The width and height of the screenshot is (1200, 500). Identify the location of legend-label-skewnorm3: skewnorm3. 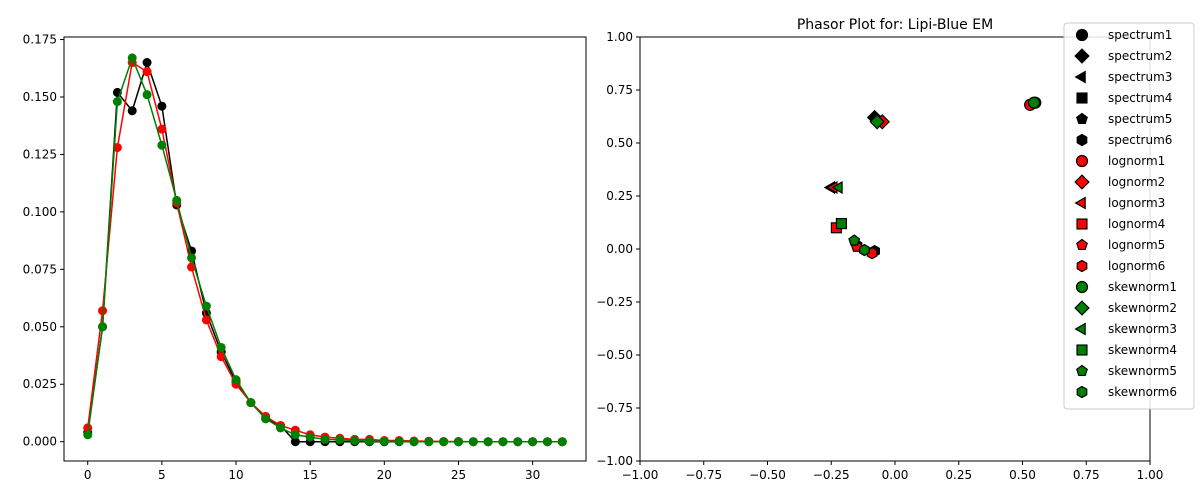
(1142, 329).